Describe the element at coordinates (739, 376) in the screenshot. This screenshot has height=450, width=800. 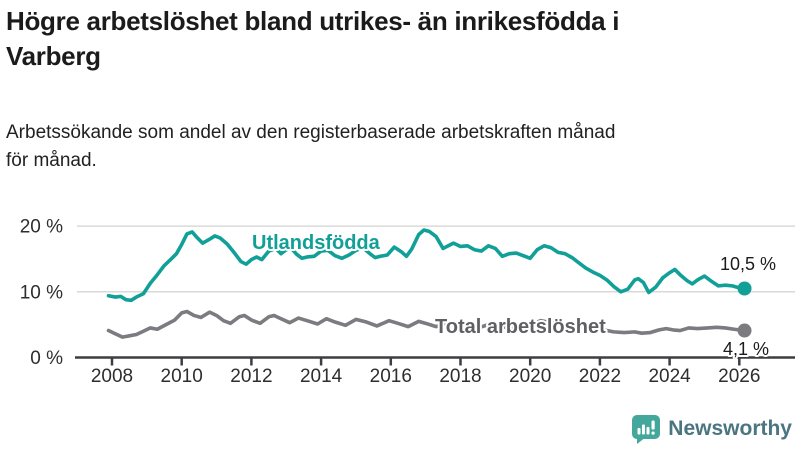
I see `x-tick-label: 2026` at that location.